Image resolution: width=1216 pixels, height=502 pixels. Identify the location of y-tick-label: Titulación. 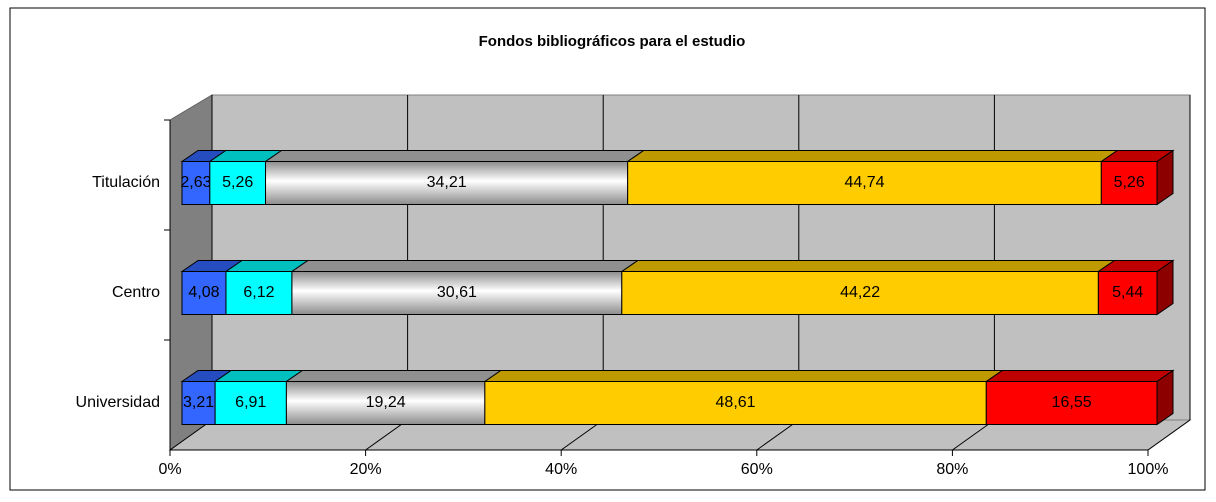
(126, 182).